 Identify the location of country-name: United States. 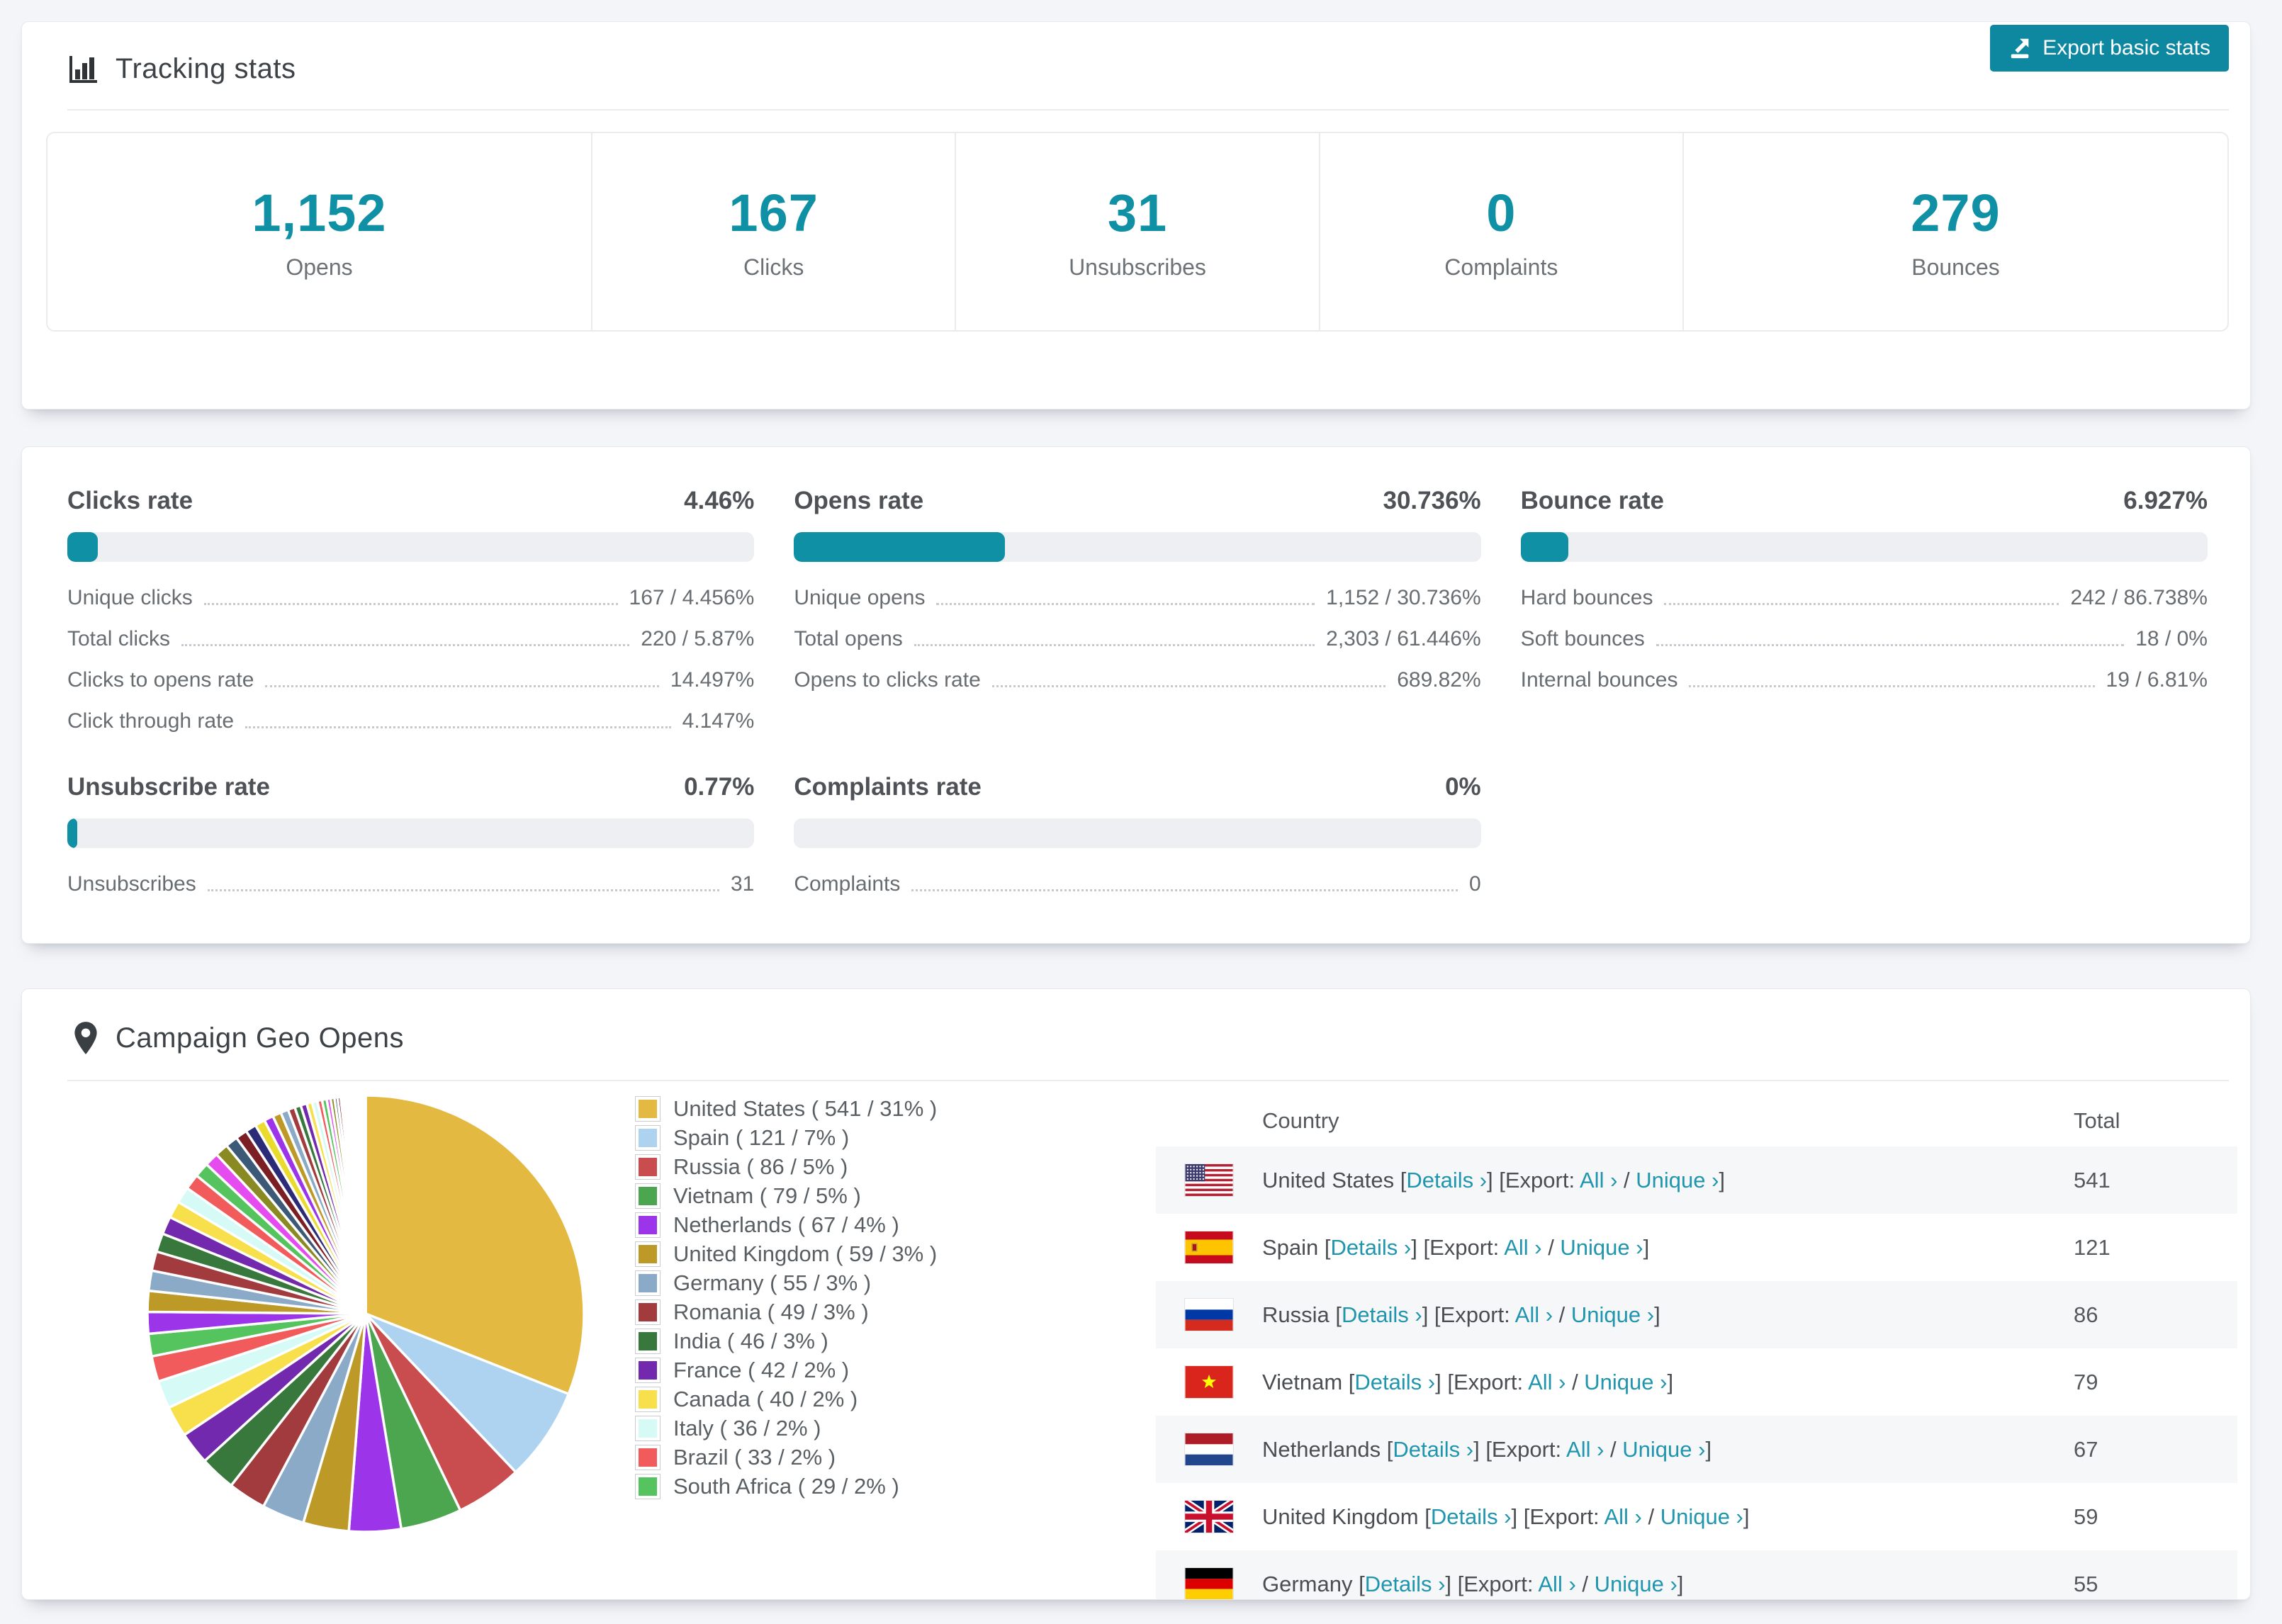
(1328, 1179).